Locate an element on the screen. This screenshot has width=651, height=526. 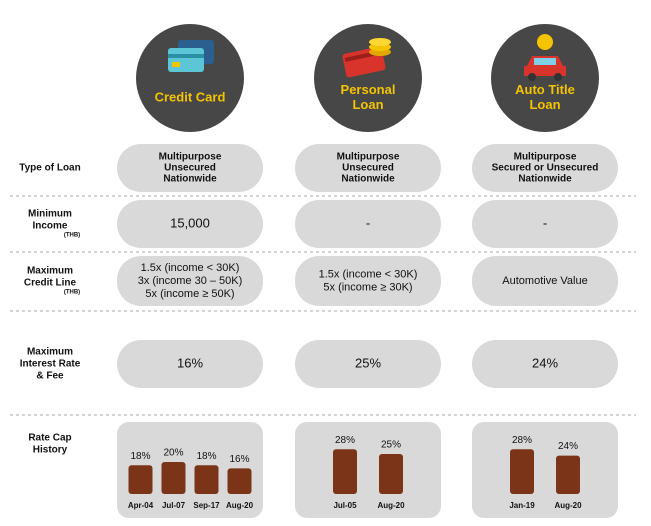
auto-icon is located at coordinates (545, 57).